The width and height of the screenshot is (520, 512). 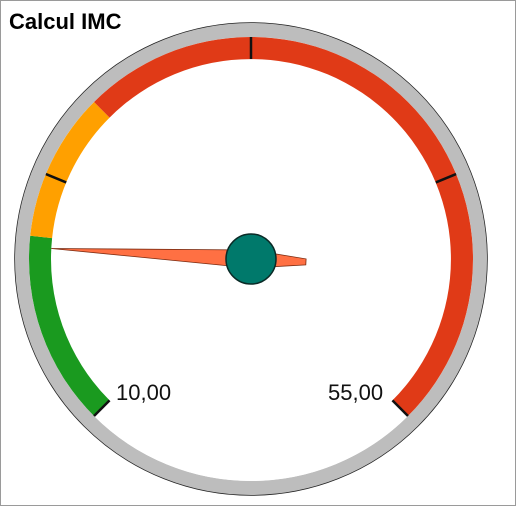 What do you see at coordinates (69, 325) in the screenshot?
I see `gauge-band-underweight` at bounding box center [69, 325].